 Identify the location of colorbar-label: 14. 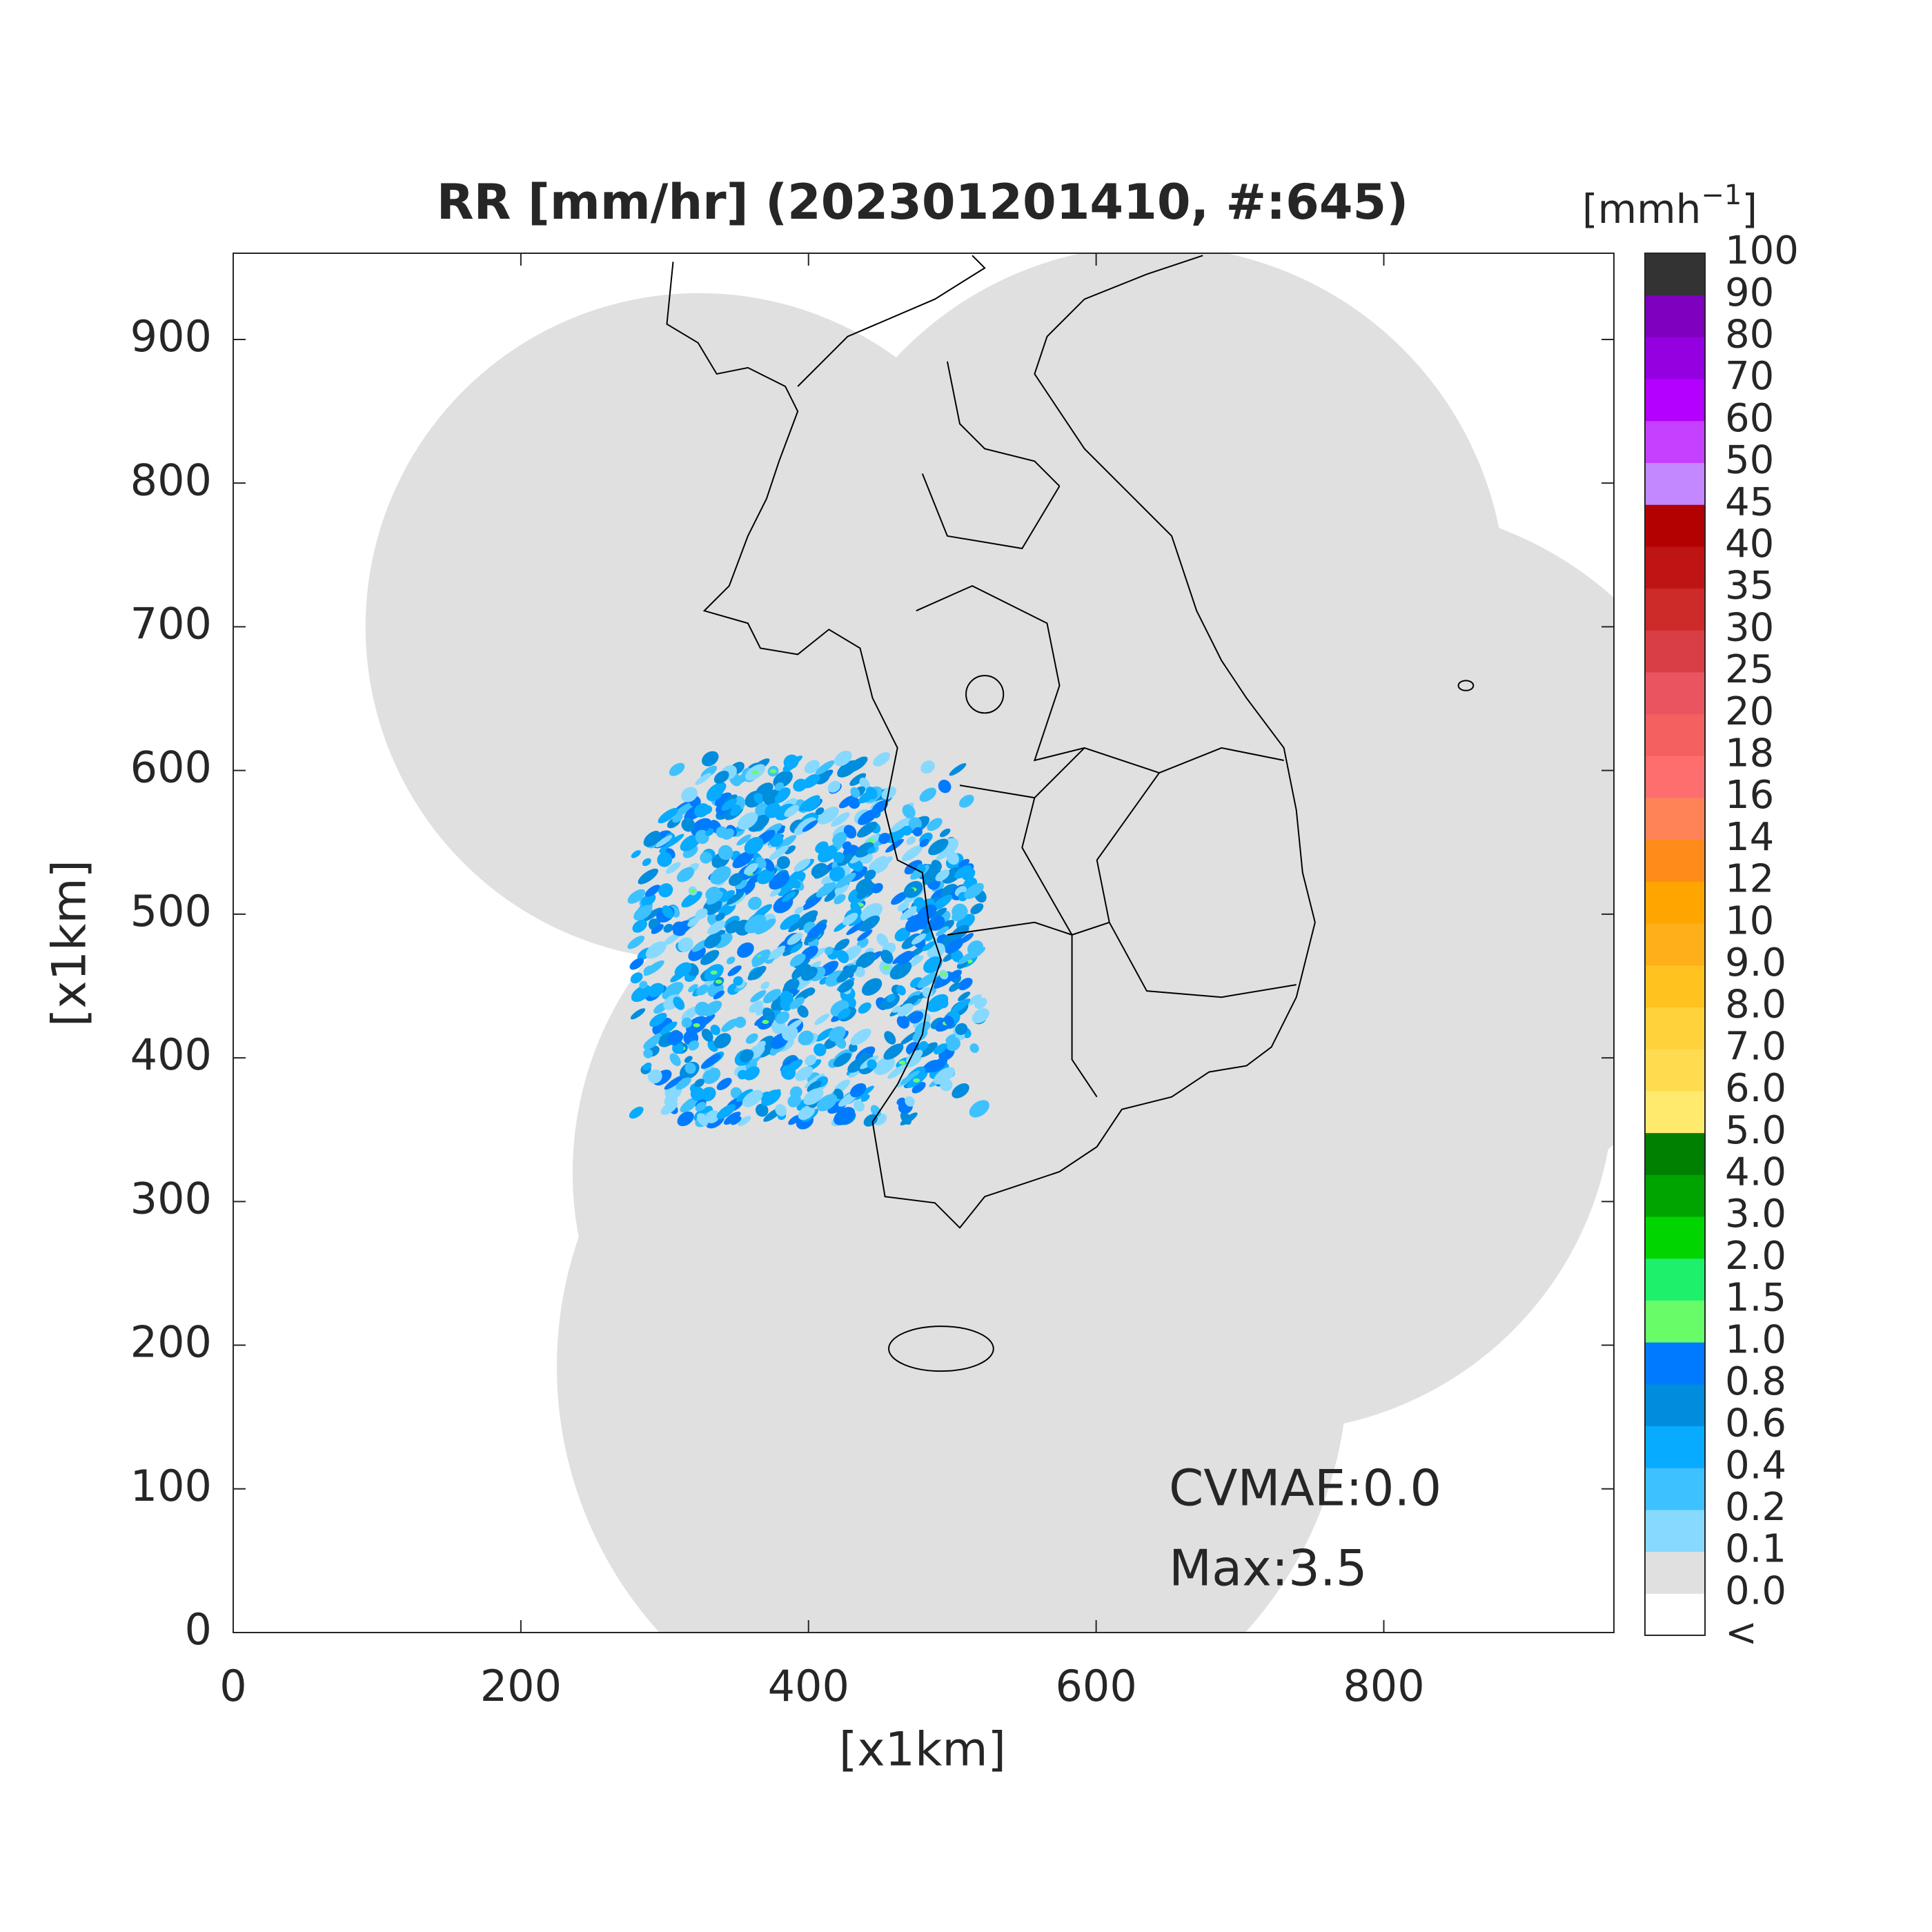
(1749, 837).